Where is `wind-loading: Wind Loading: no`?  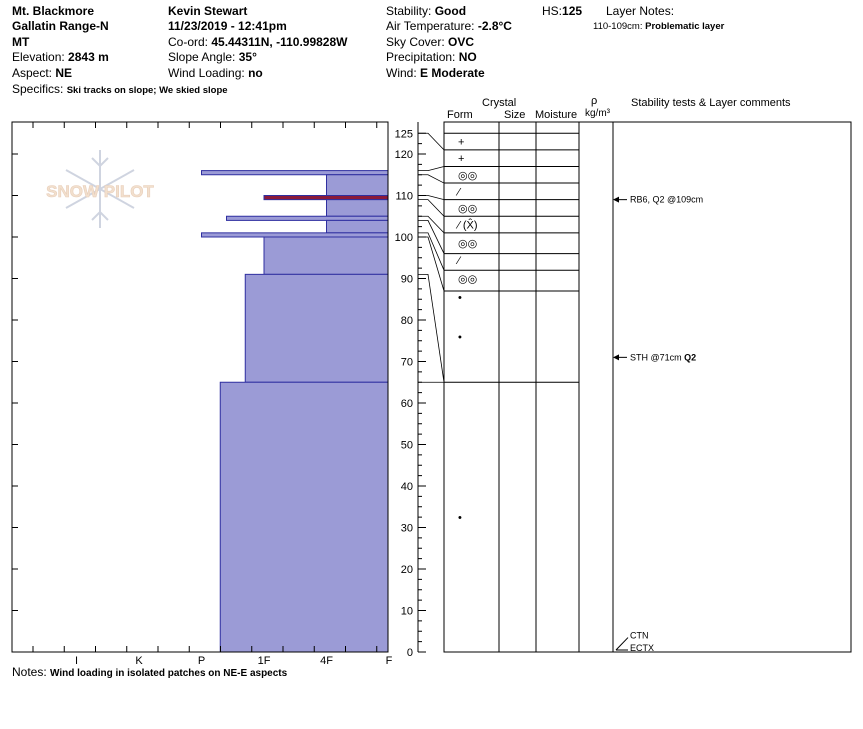
wind-loading: Wind Loading: no is located at coordinates (215, 73).